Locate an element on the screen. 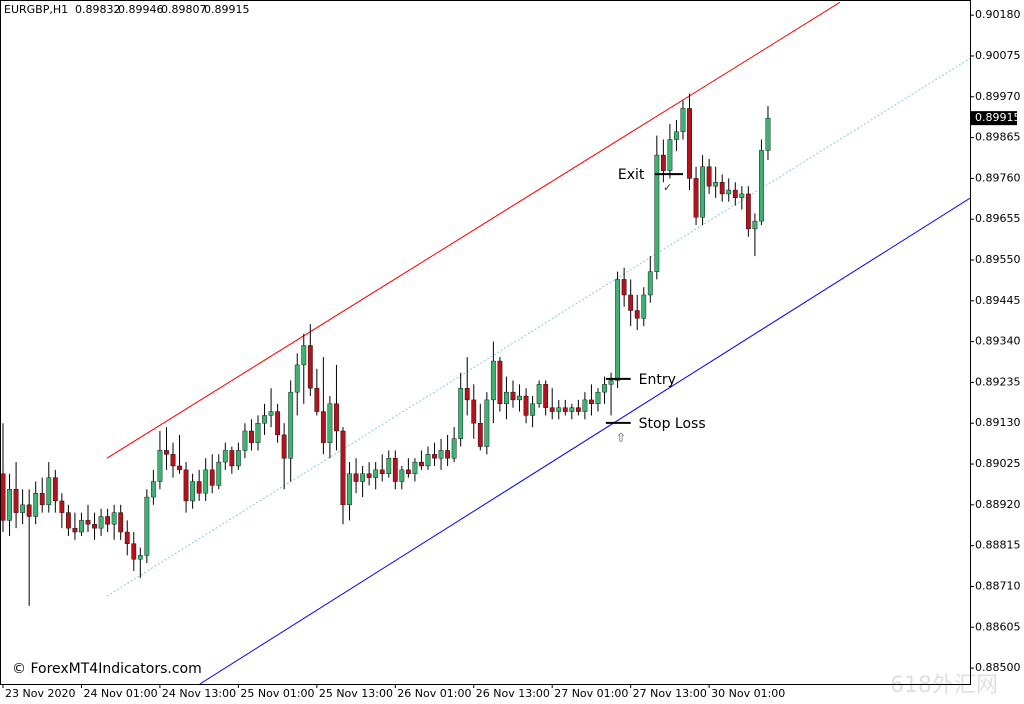 Image resolution: width=1024 pixels, height=704 pixels. check-icon: ✓ is located at coordinates (667, 187).